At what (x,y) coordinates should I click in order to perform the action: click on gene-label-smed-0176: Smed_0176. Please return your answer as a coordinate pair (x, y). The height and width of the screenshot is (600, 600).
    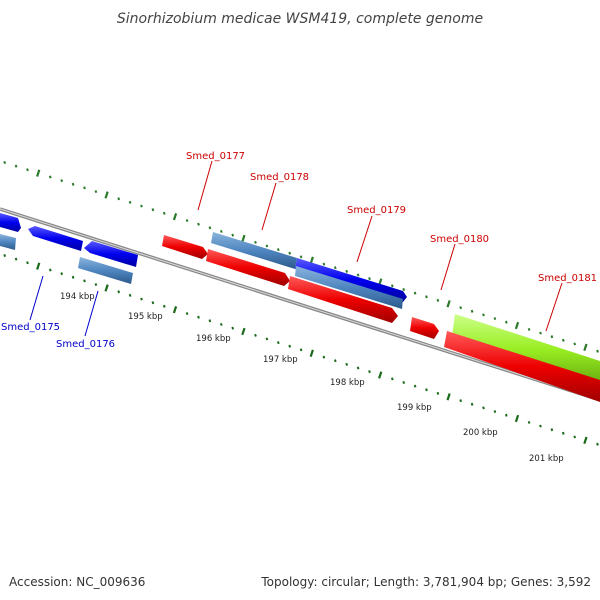
    Looking at the image, I should click on (85, 344).